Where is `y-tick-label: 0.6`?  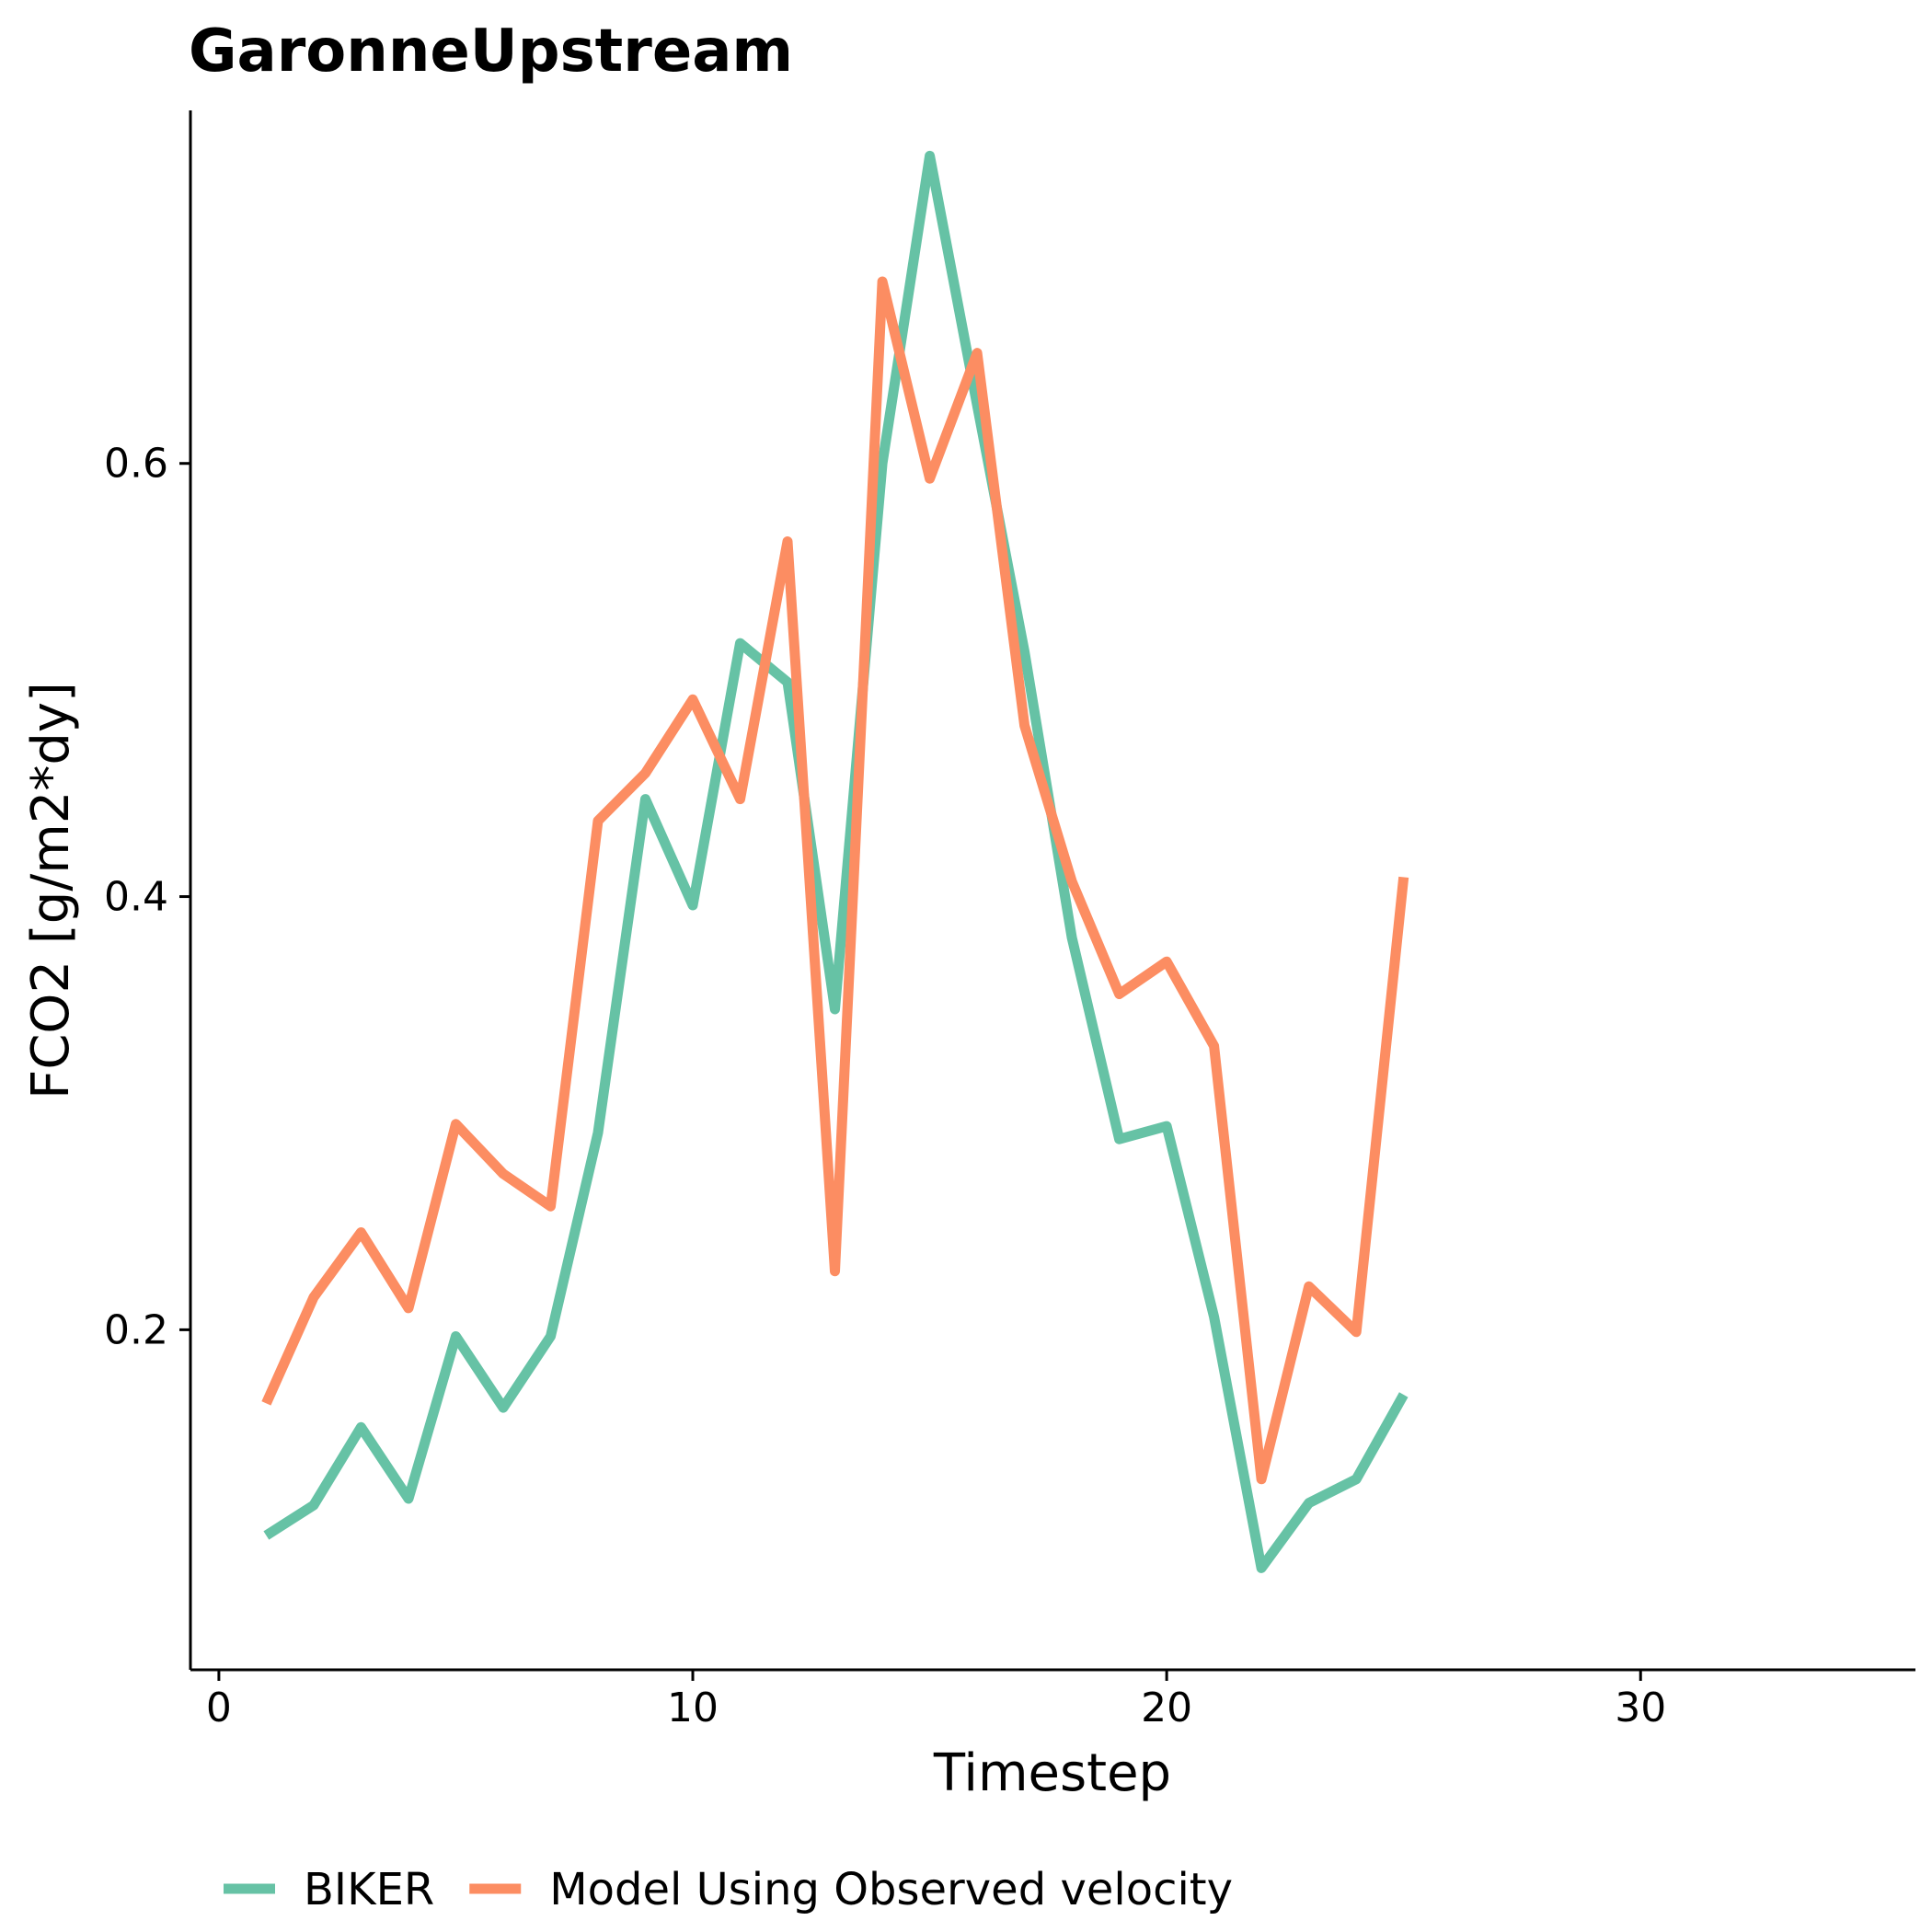
y-tick-label: 0.6 is located at coordinates (136, 464).